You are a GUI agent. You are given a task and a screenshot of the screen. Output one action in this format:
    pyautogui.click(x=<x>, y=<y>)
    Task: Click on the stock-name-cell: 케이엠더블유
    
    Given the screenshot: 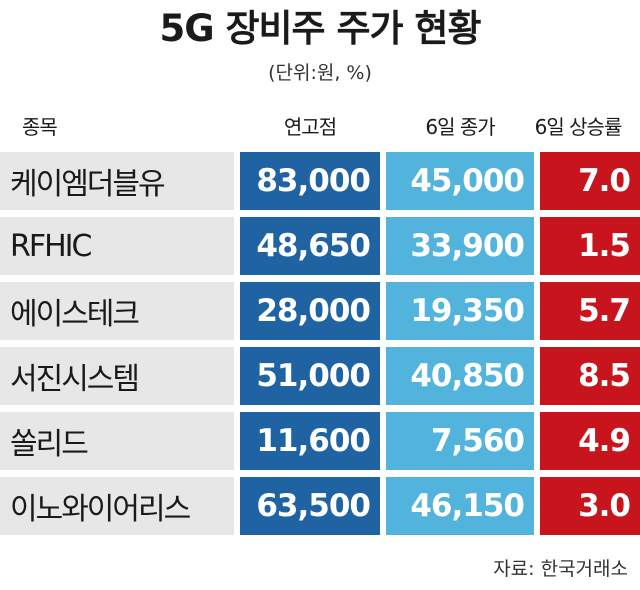 What is the action you would take?
    pyautogui.click(x=117, y=181)
    